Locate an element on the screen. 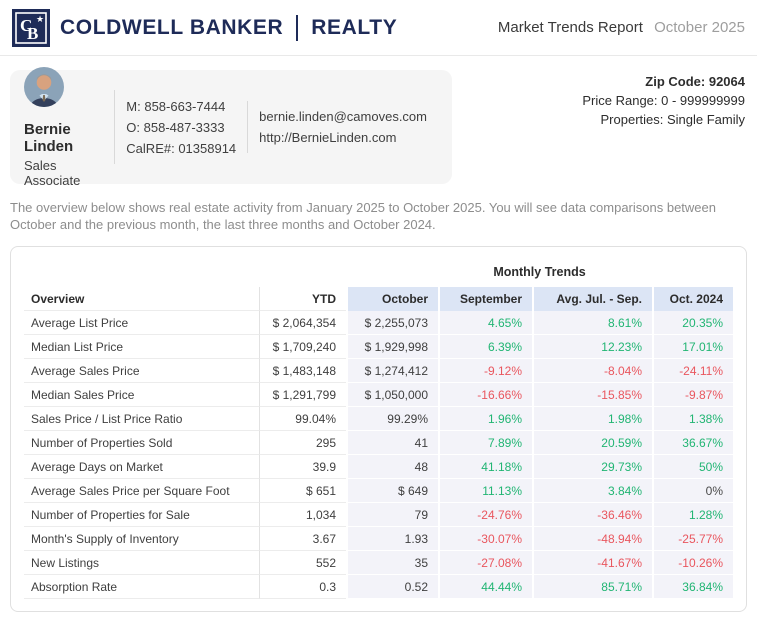  october-value-cell: $ 2,255,073 is located at coordinates (392, 323).